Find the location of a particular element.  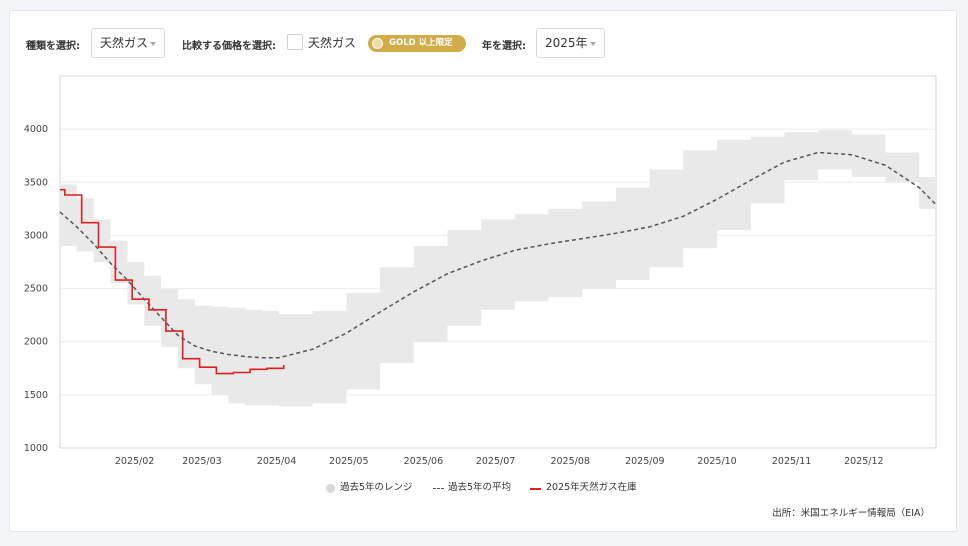

type-label: 種類を選択: is located at coordinates (53, 46).